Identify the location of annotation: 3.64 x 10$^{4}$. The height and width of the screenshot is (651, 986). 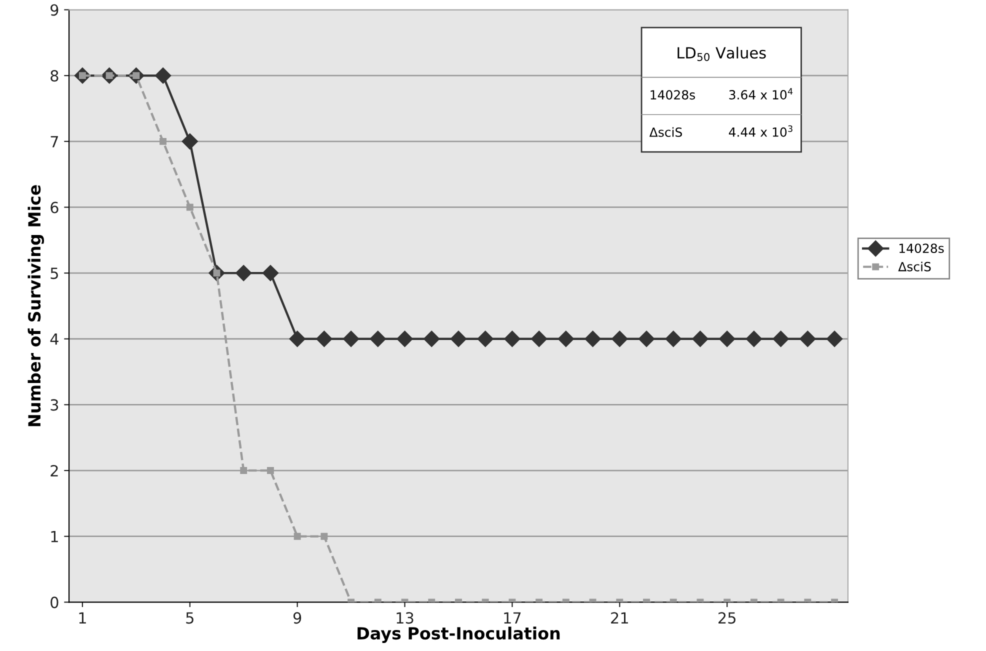
(761, 94).